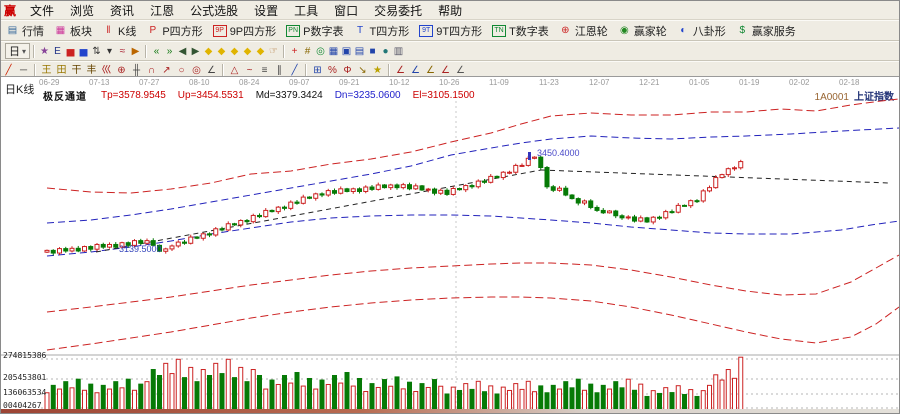 Image resolution: width=900 pixels, height=414 pixels. Describe the element at coordinates (195, 51) in the screenshot. I see `nav-next-button: ▶` at that location.